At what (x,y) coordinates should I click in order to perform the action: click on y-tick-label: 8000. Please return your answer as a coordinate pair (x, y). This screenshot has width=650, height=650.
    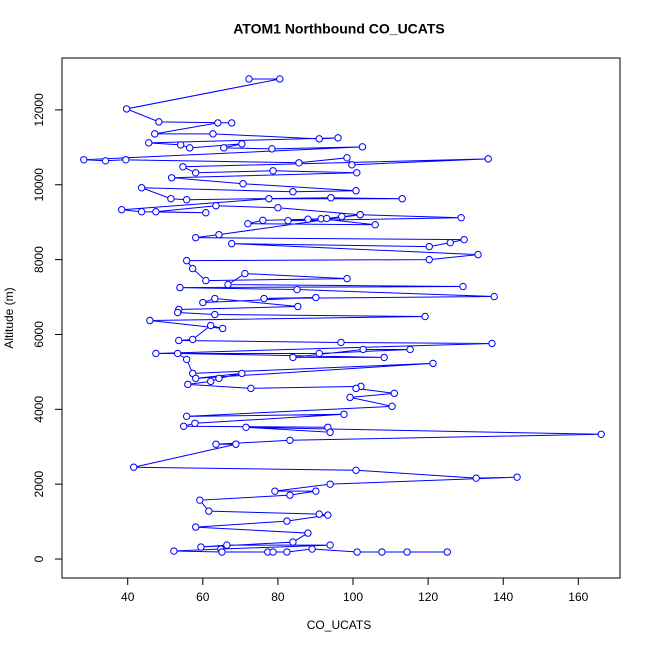
    Looking at the image, I should click on (39, 259).